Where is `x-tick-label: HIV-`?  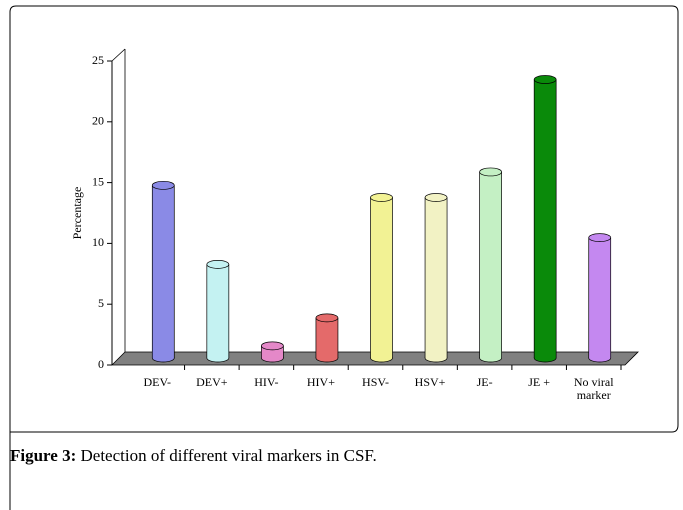
x-tick-label: HIV- is located at coordinates (266, 382).